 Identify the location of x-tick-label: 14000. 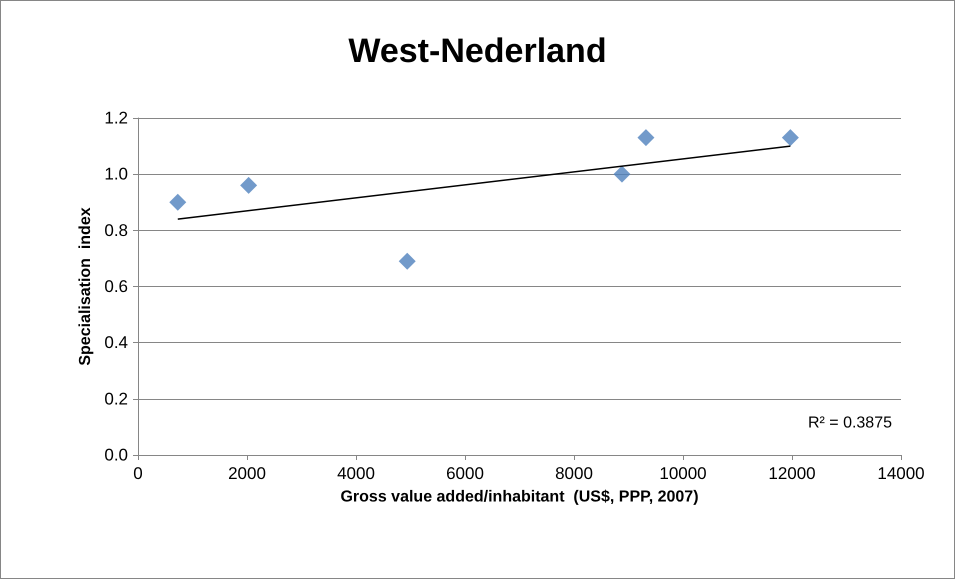
(901, 473).